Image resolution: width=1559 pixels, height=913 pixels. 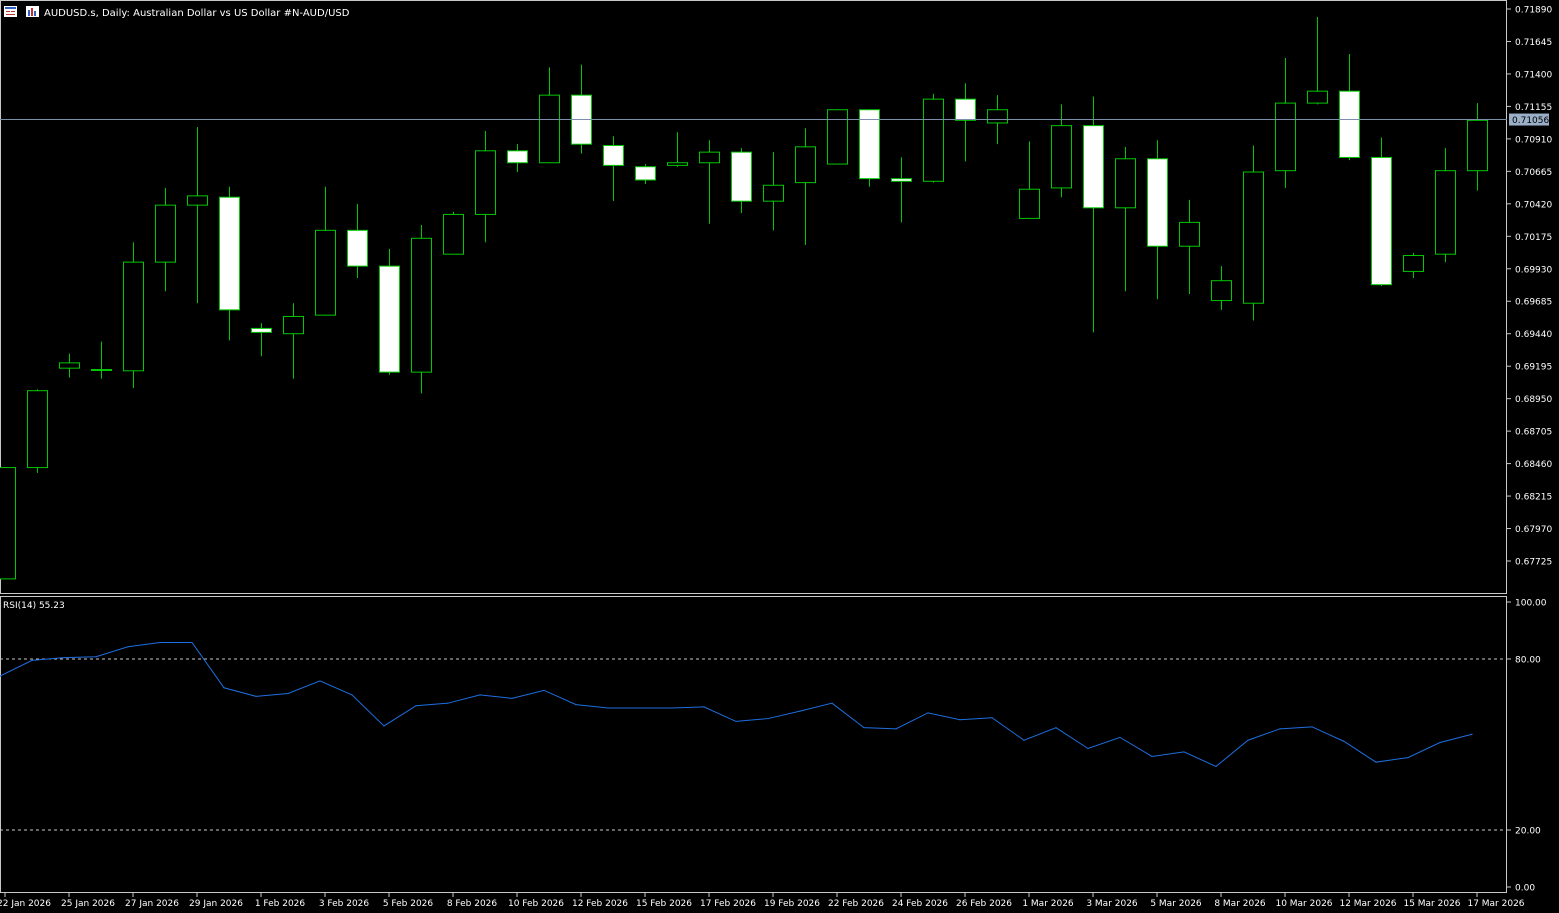 What do you see at coordinates (1367, 904) in the screenshot?
I see `time-tick-label: 12 Mar 2026` at bounding box center [1367, 904].